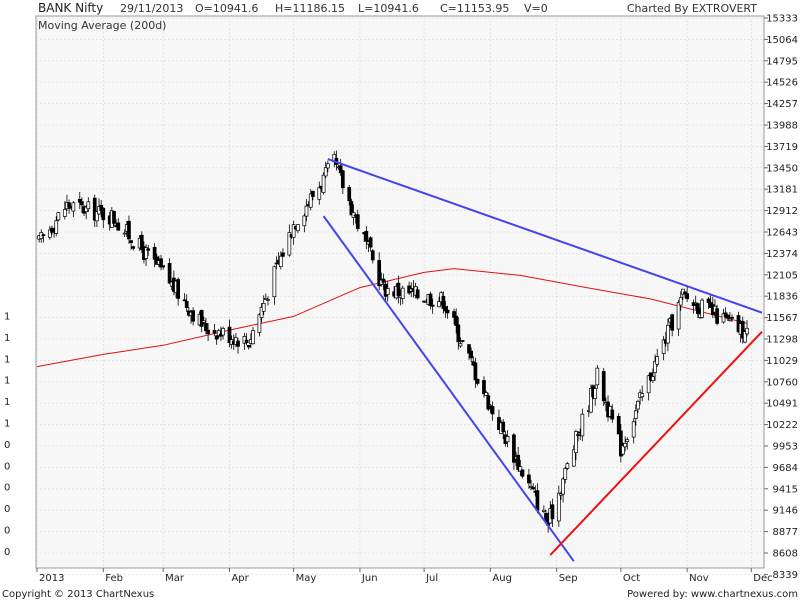 The width and height of the screenshot is (800, 604). Describe the element at coordinates (782, 361) in the screenshot. I see `y-tick-label: 11029` at that location.